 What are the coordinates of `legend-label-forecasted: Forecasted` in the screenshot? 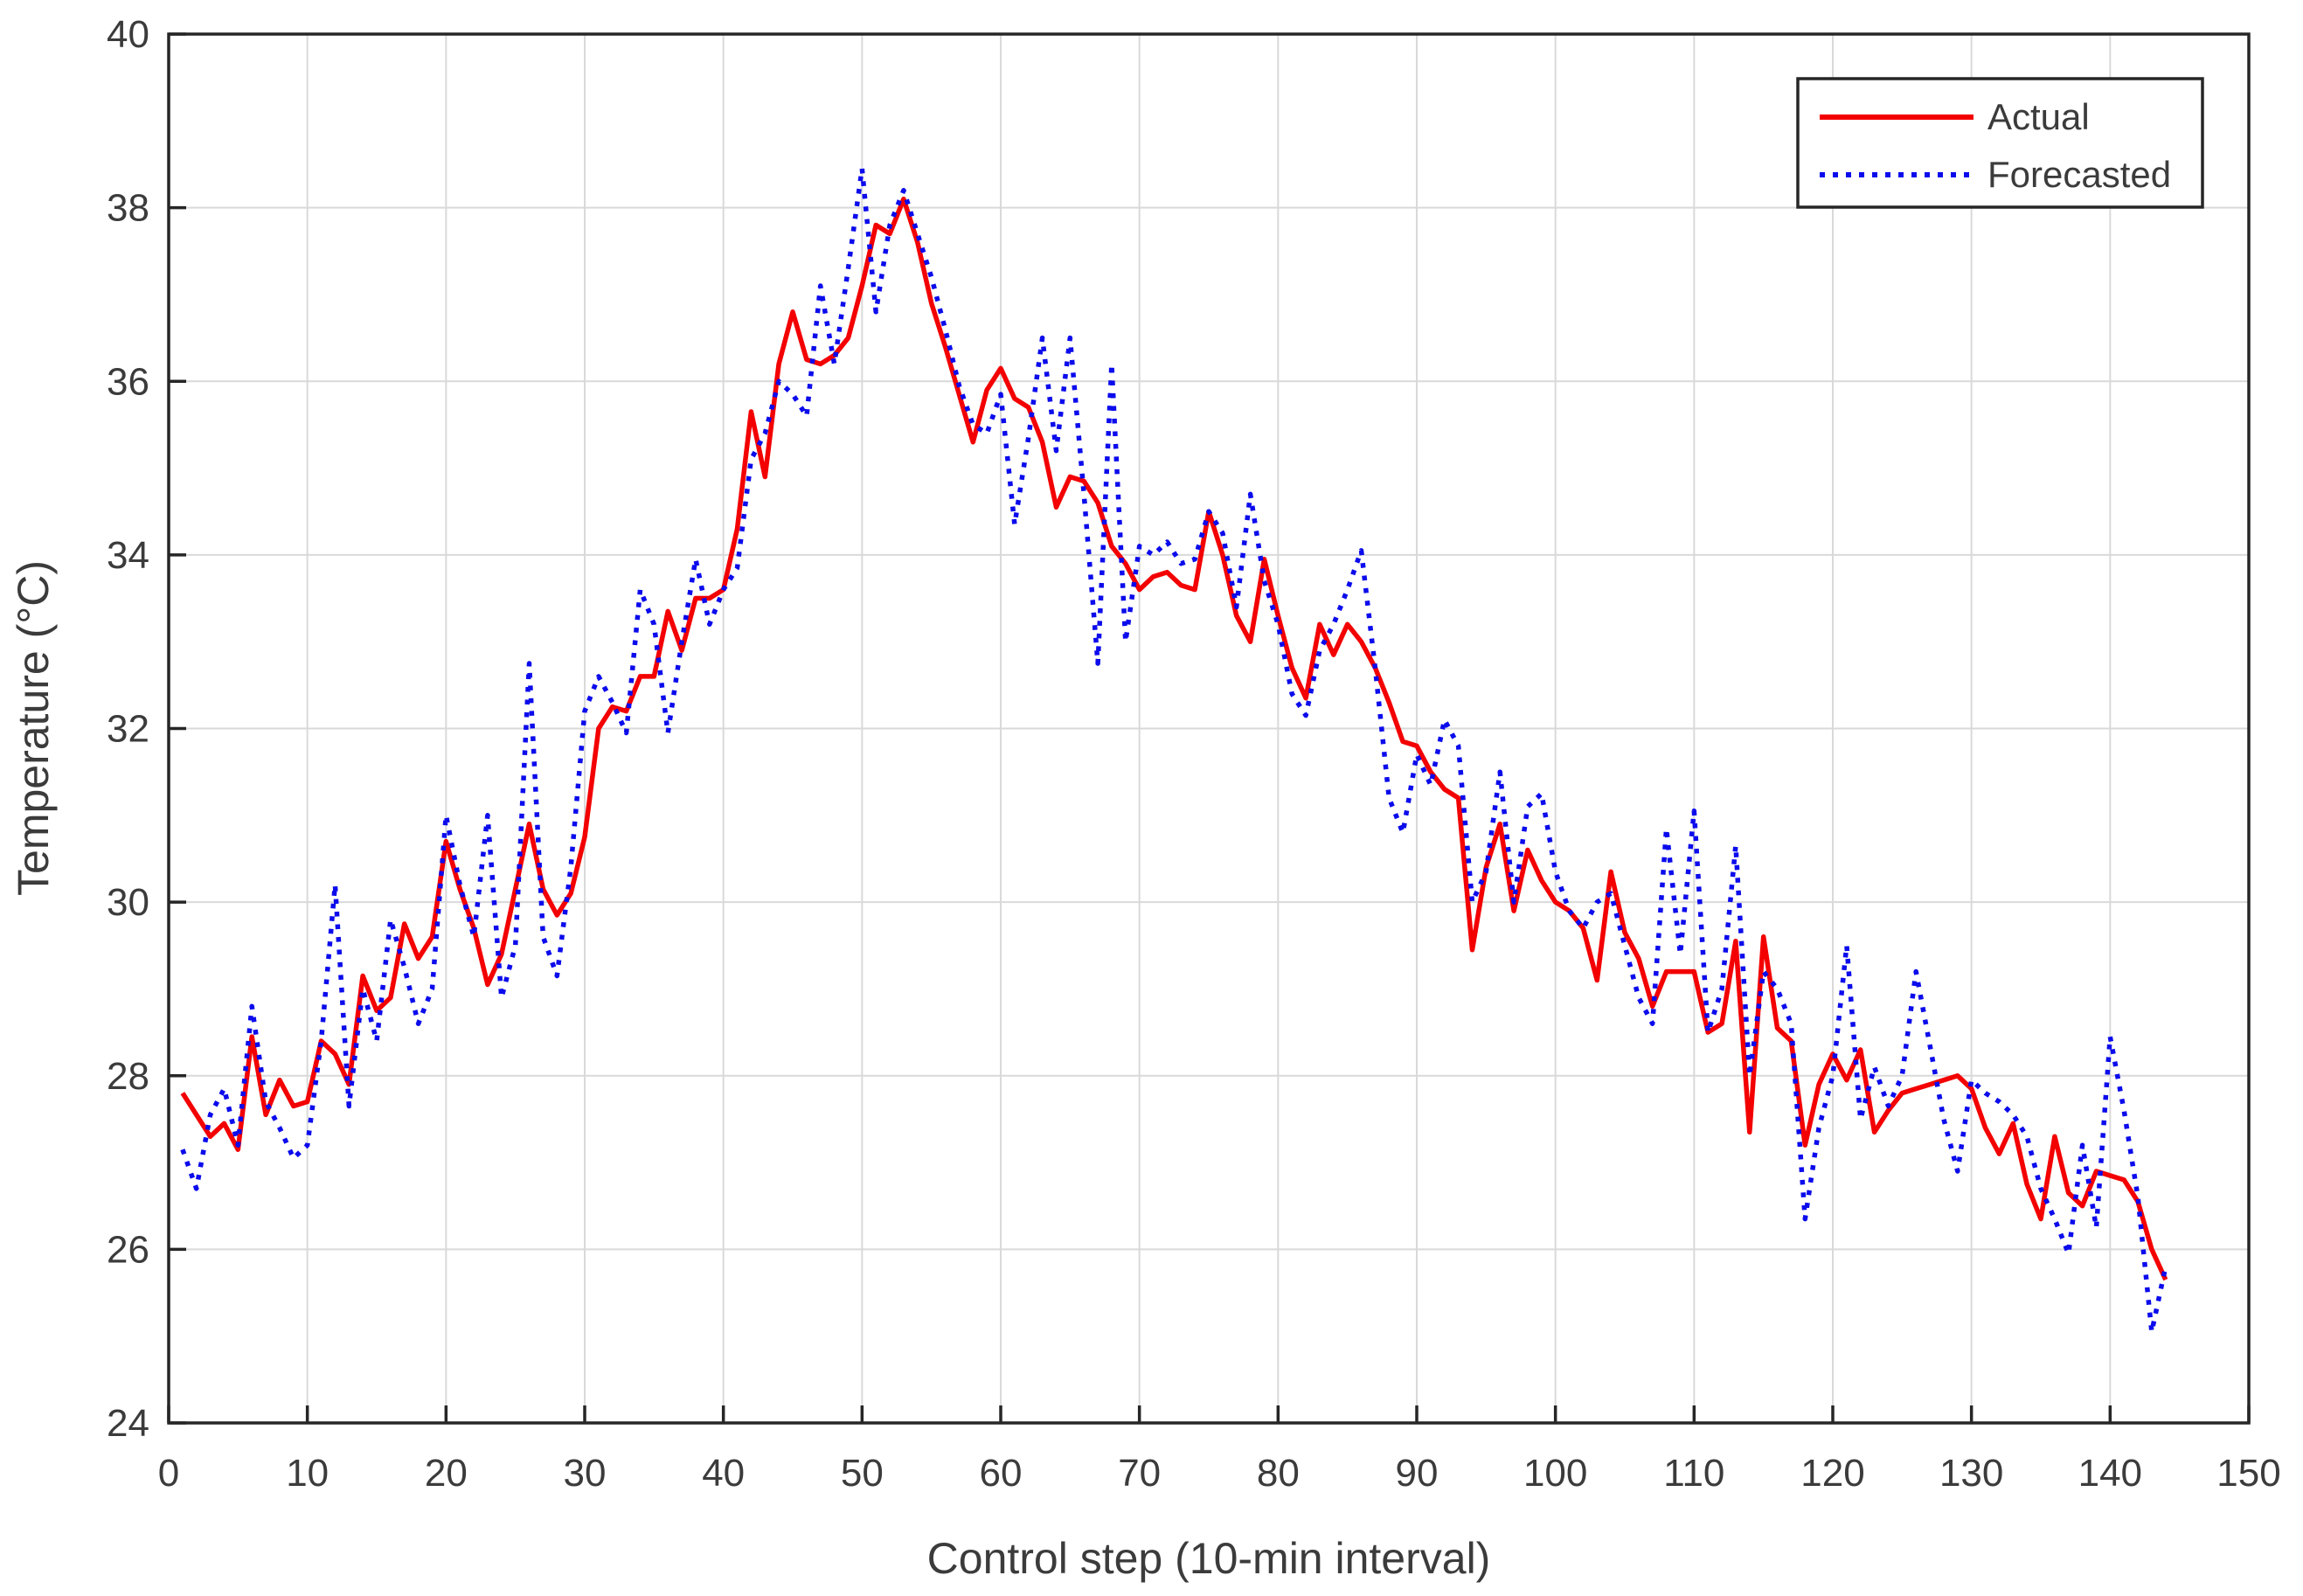 It's located at (2079, 174).